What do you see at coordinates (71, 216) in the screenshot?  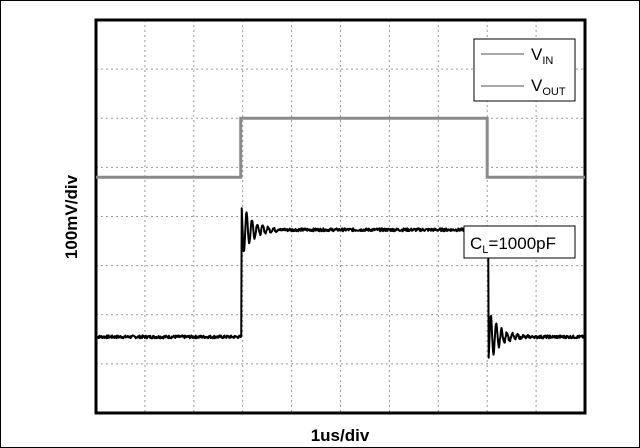 I see `y-axis-label: 100mV/div` at bounding box center [71, 216].